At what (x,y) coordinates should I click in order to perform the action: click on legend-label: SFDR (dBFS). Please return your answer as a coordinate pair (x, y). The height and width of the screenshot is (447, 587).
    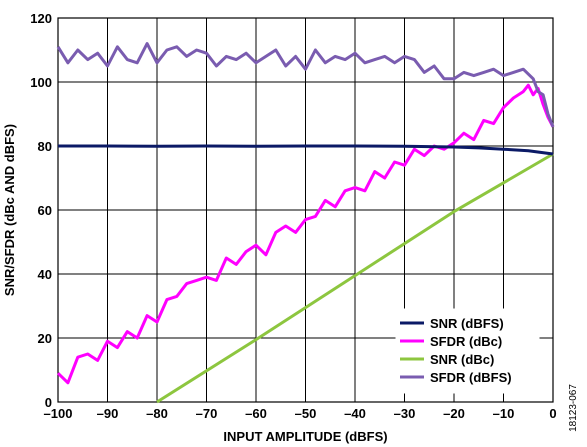
    Looking at the image, I should click on (471, 377).